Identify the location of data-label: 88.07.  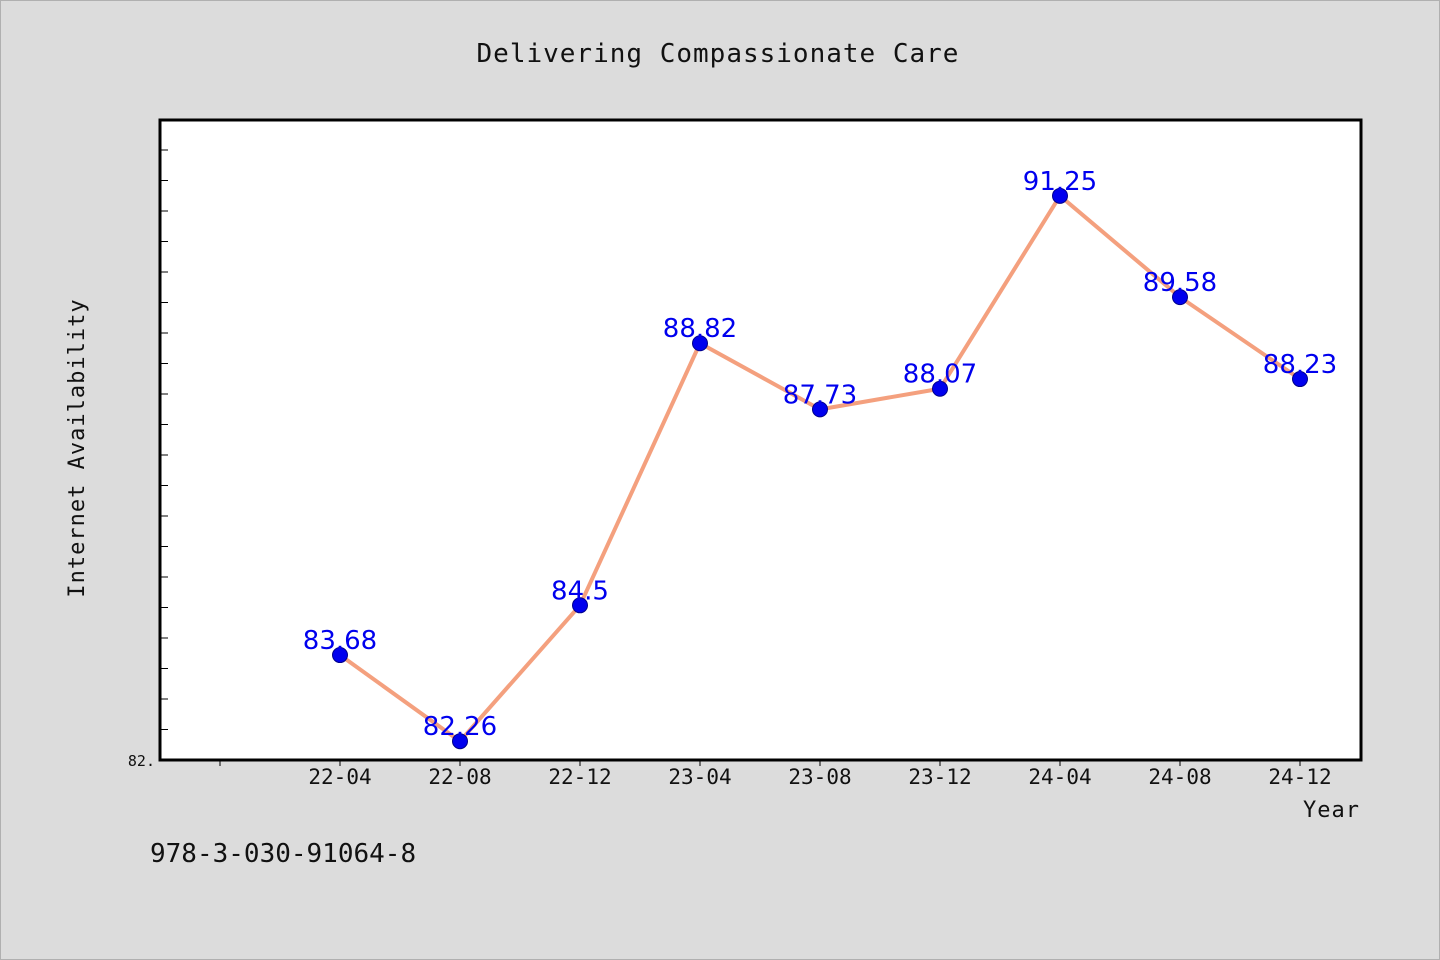
(940, 375).